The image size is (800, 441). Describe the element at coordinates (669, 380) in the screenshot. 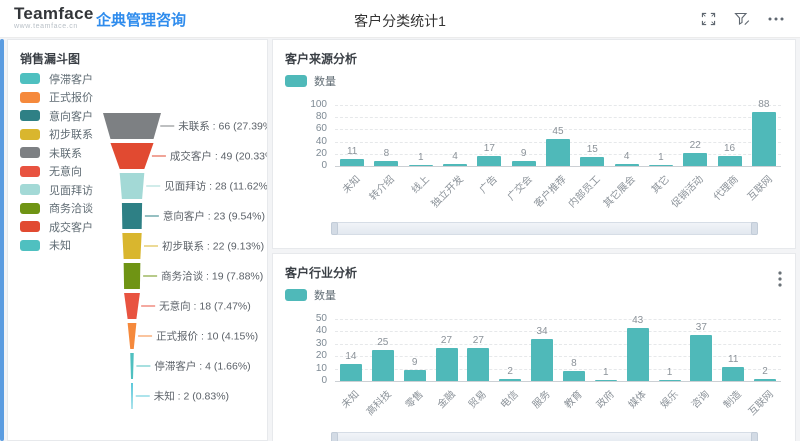

I see `bar-娱乐` at that location.